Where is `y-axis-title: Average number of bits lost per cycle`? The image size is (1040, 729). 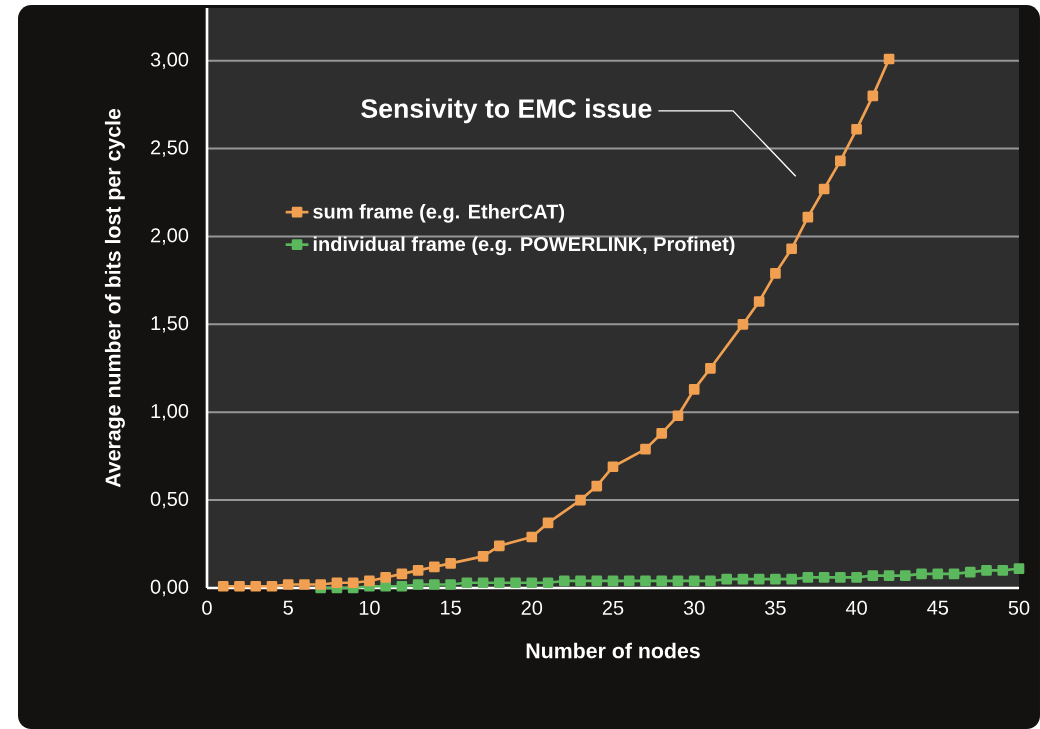
y-axis-title: Average number of bits lost per cycle is located at coordinates (114, 298).